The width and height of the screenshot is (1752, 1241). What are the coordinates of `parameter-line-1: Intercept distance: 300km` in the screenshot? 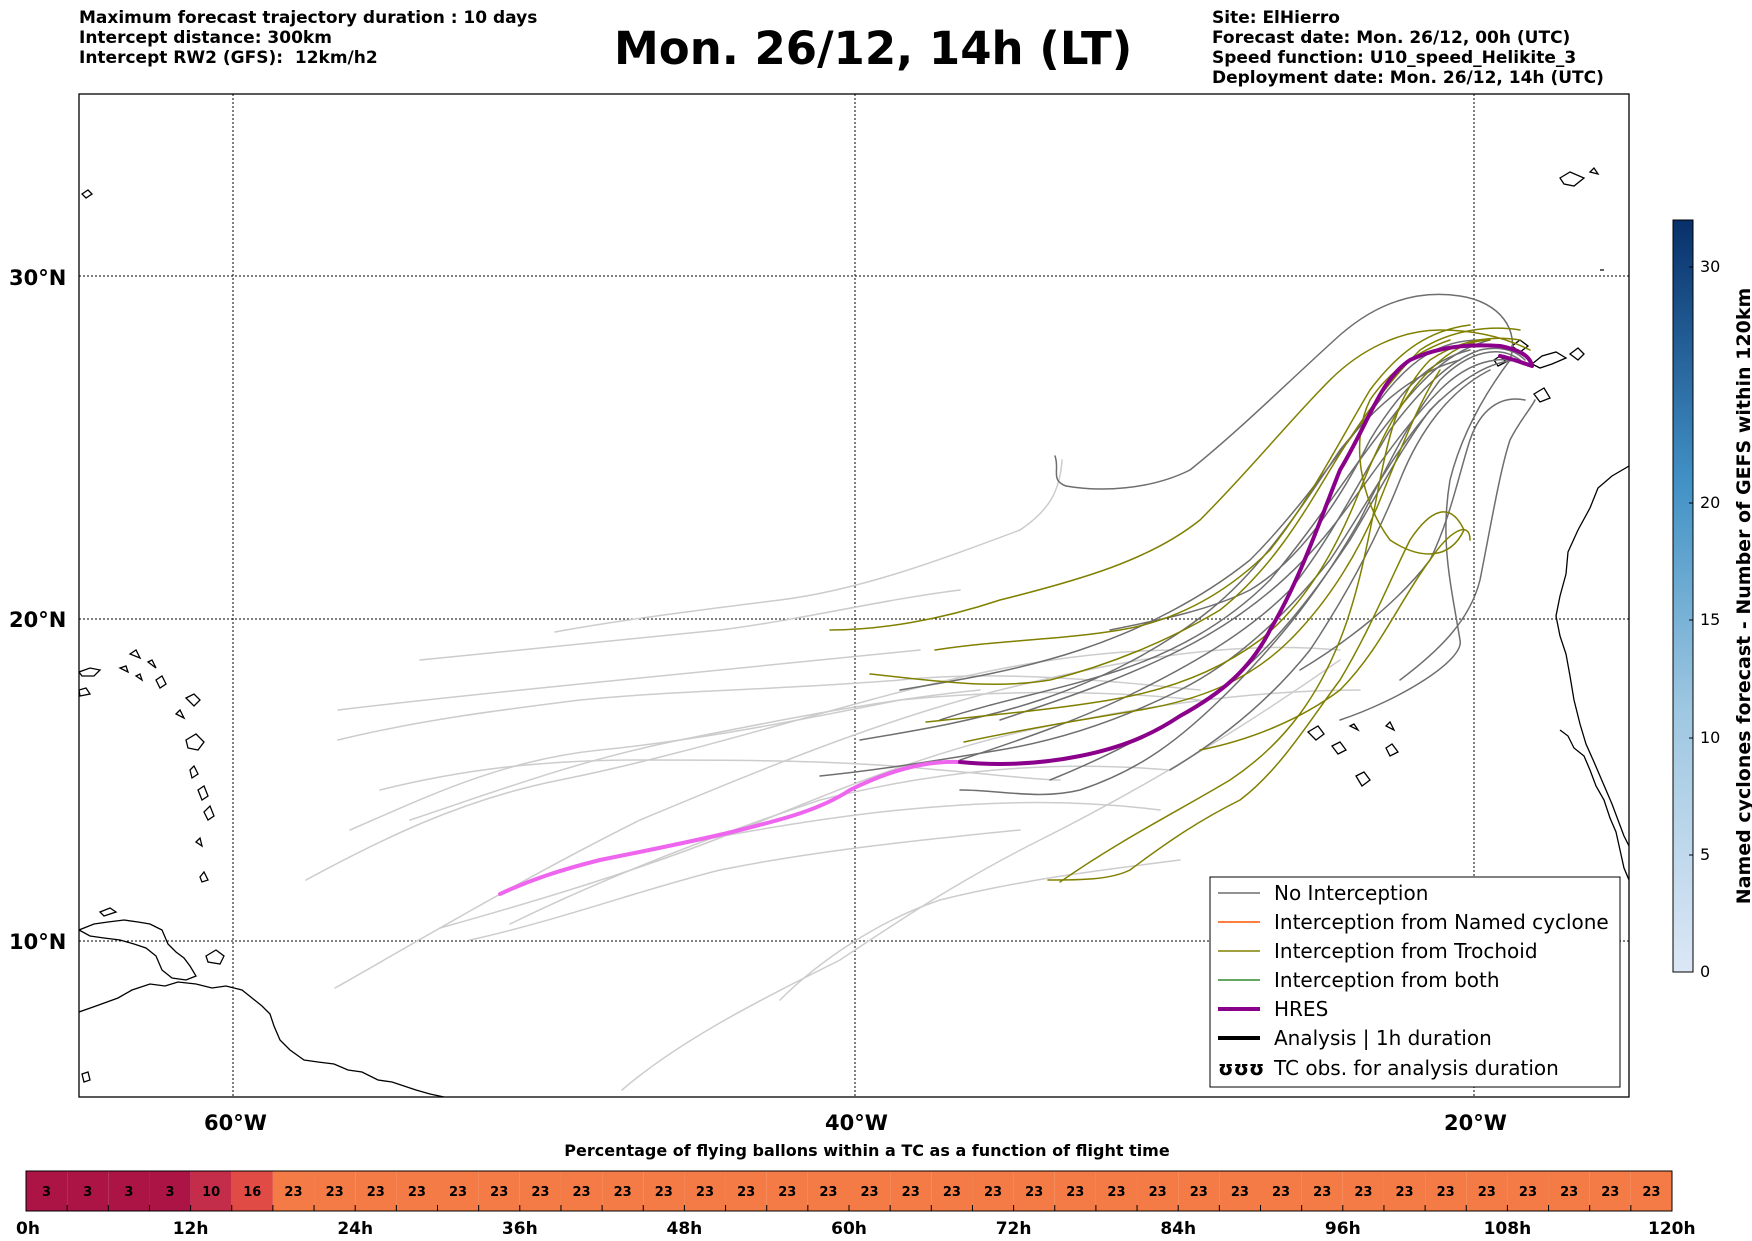 It's located at (205, 38).